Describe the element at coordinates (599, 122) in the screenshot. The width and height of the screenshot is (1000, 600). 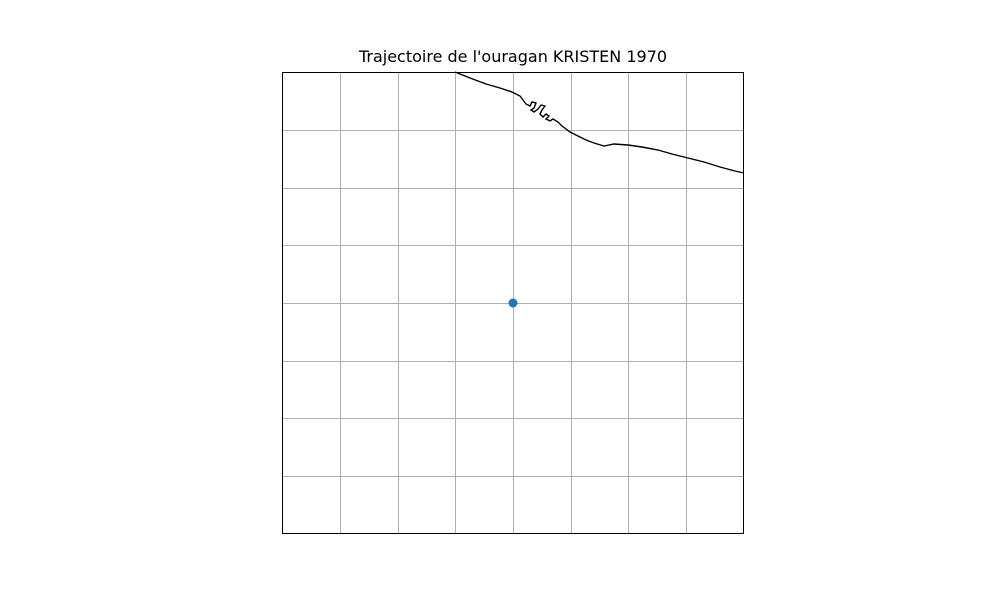
I see `coastline` at that location.